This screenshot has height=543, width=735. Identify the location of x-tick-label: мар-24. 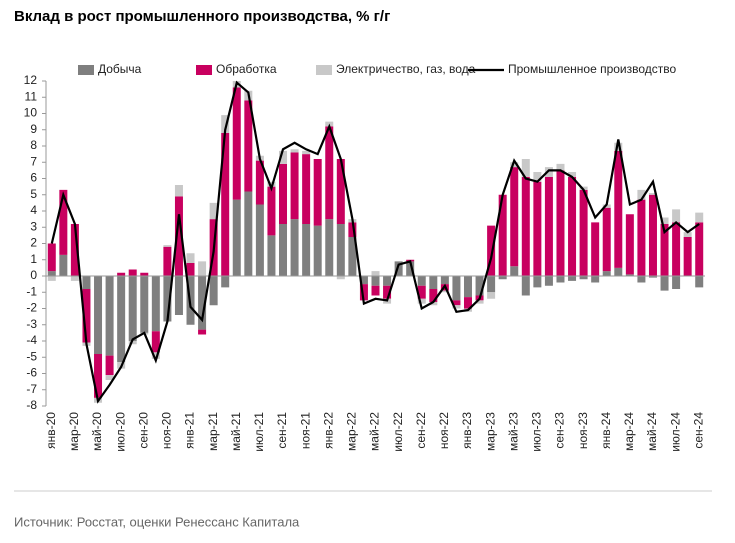
(629, 431).